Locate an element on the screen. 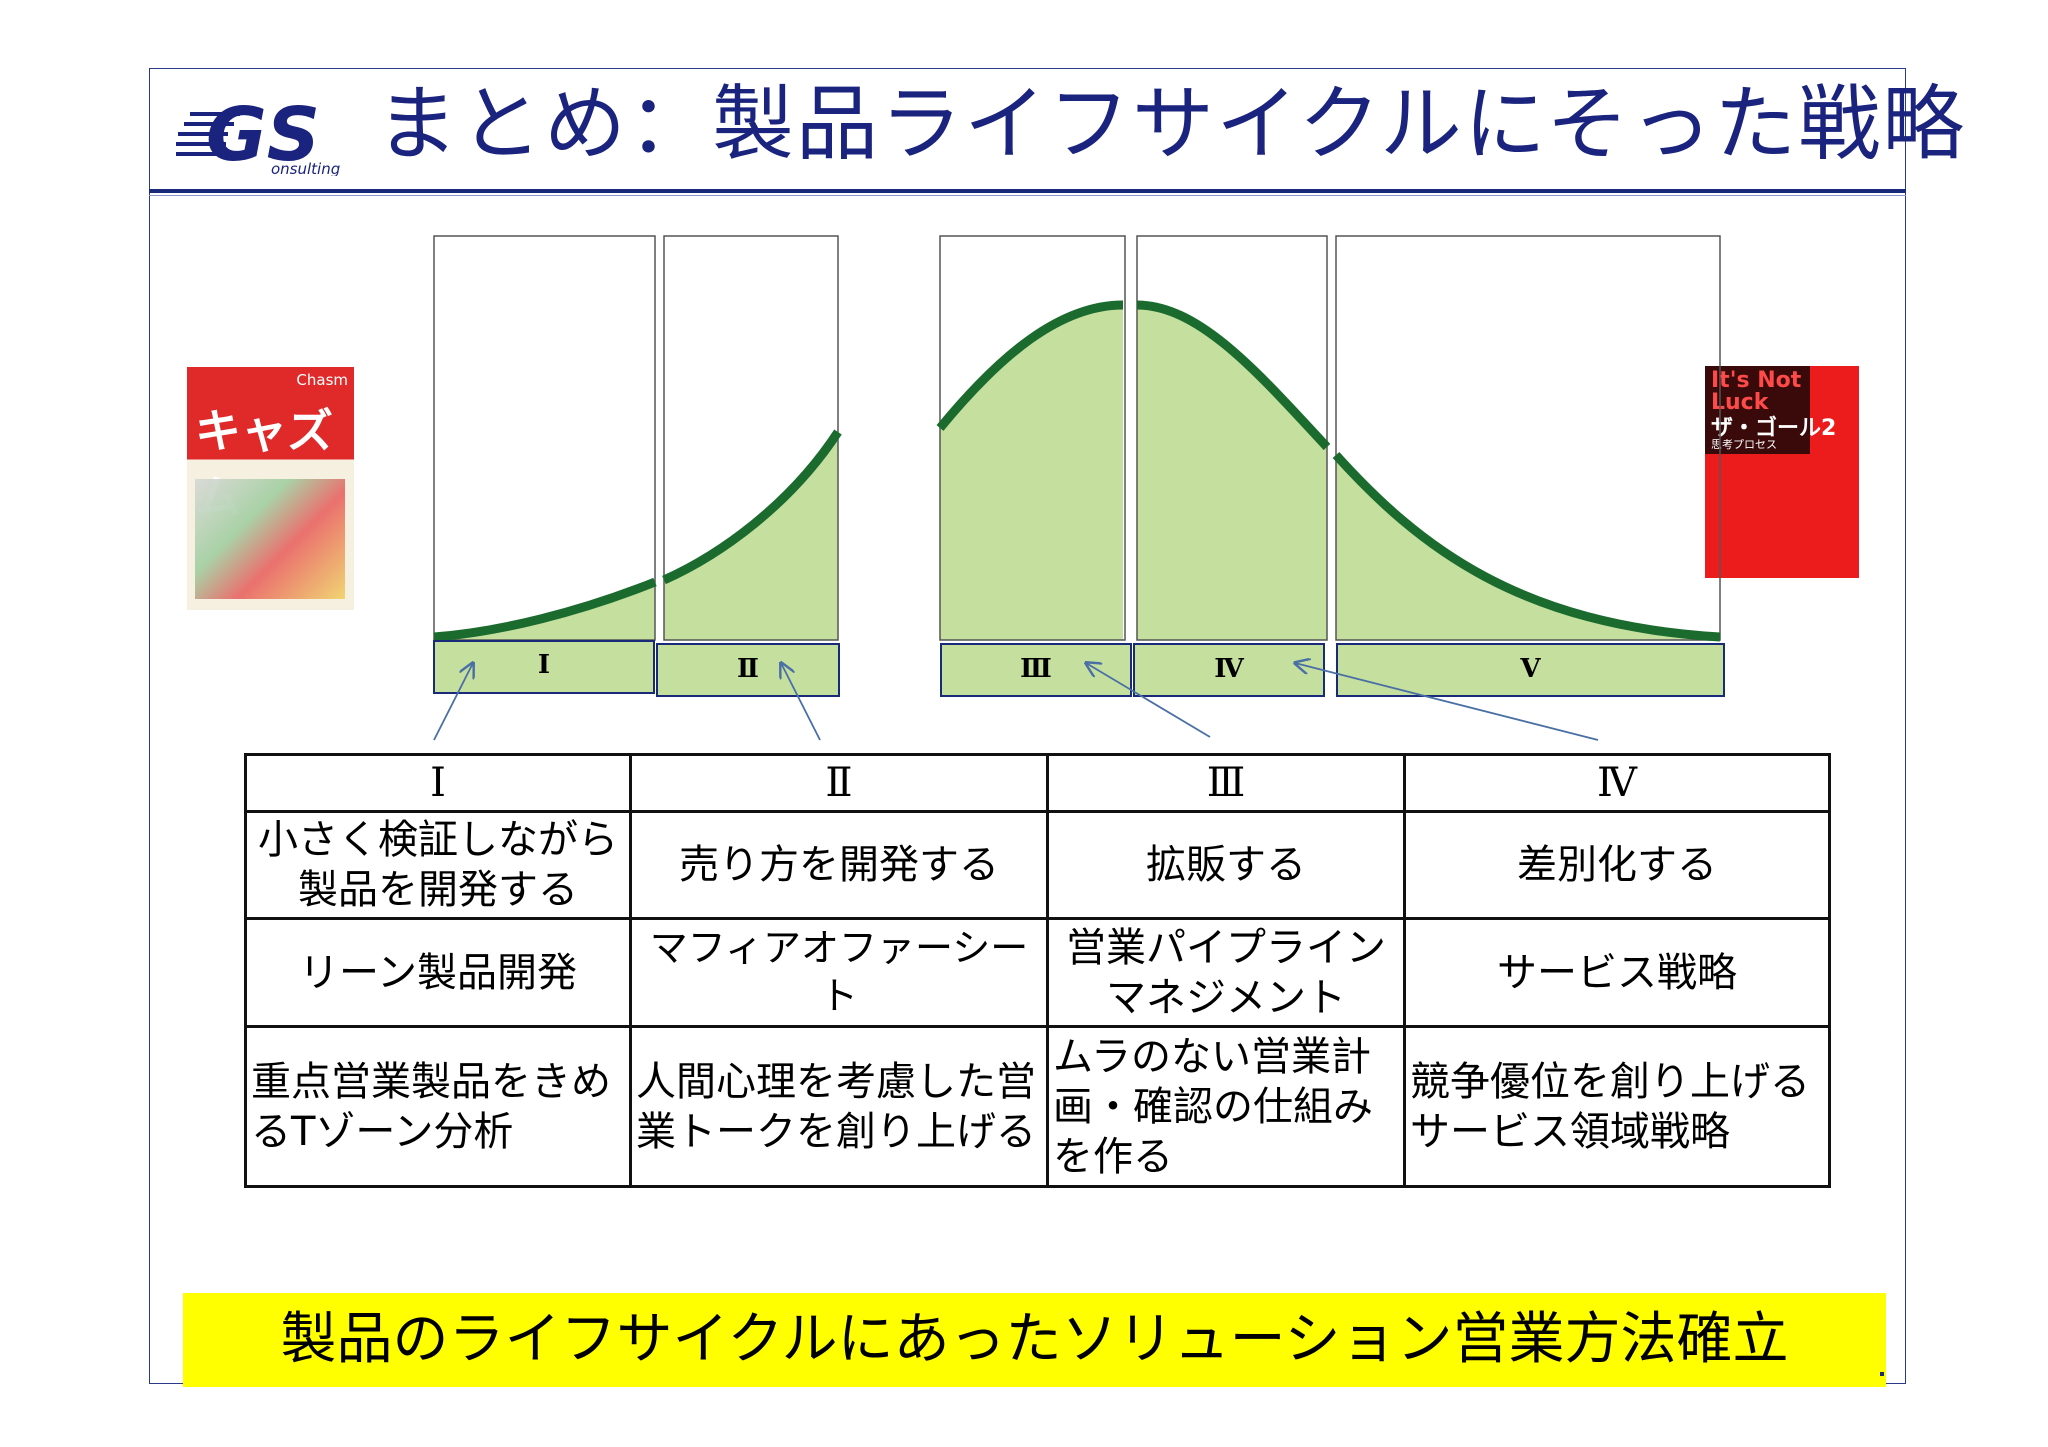  stage-label-5: Ⅴ is located at coordinates (1530, 669).